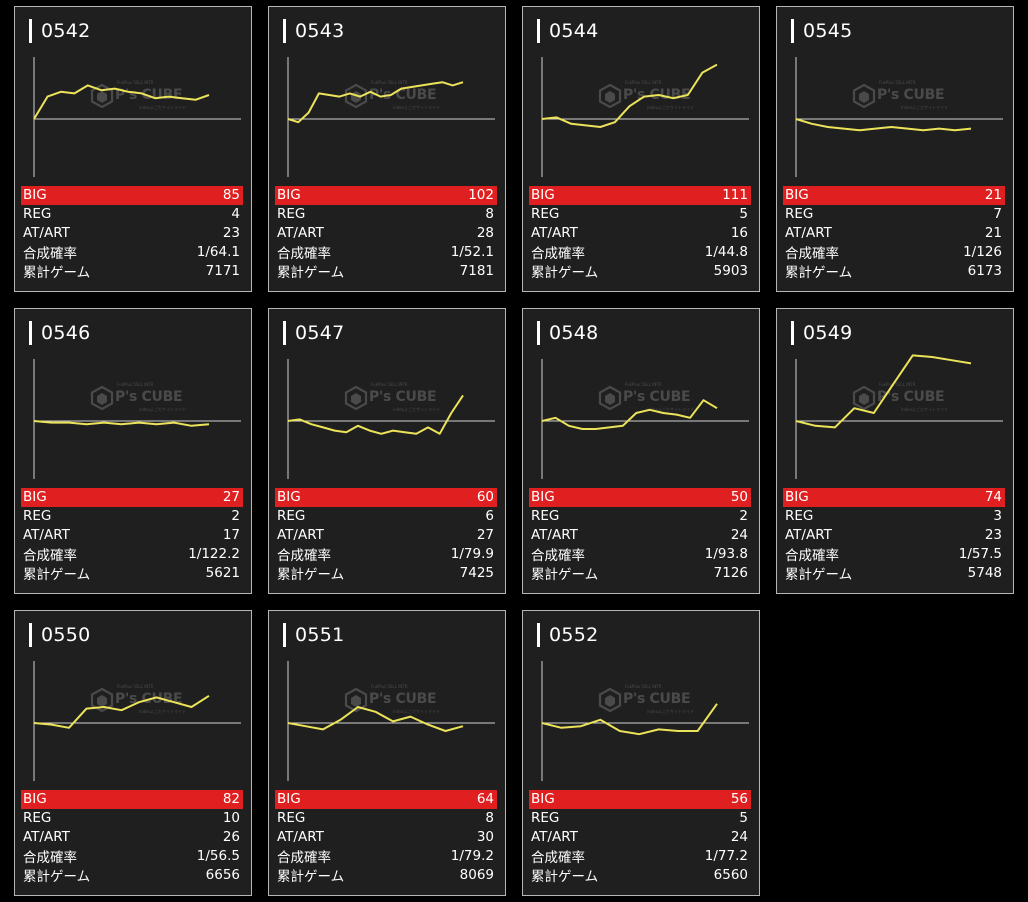 The image size is (1028, 902). I want to click on prob-value: 1/122.2, so click(214, 553).